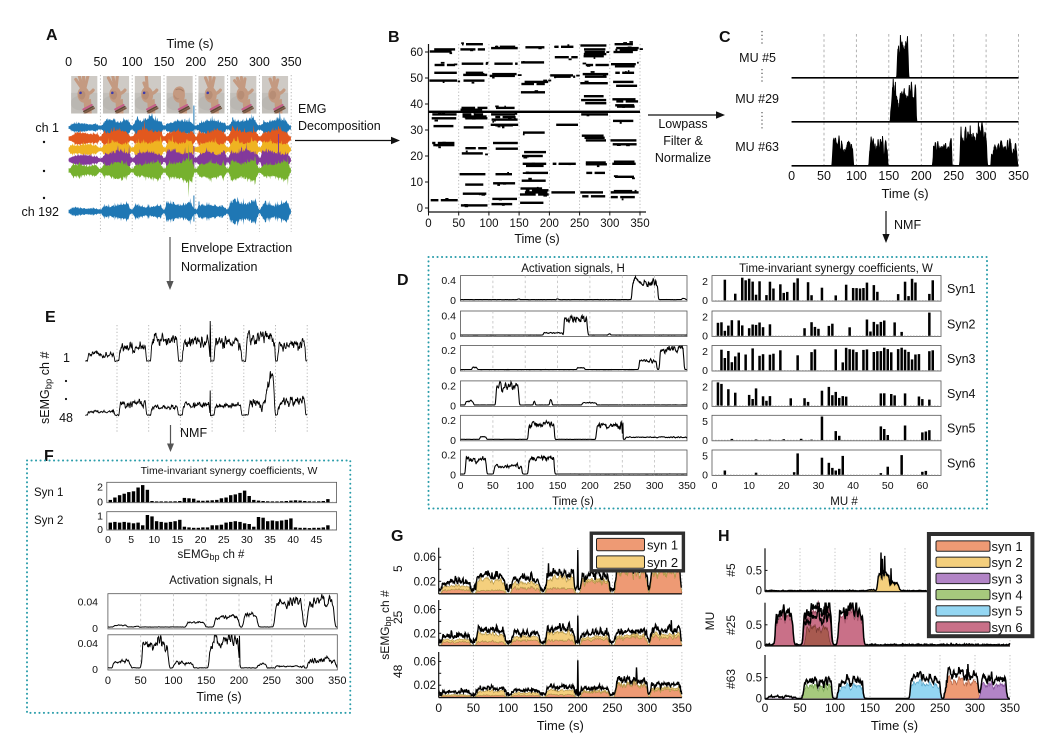  What do you see at coordinates (270, 540) in the screenshot?
I see `svg-text: 35` at bounding box center [270, 540].